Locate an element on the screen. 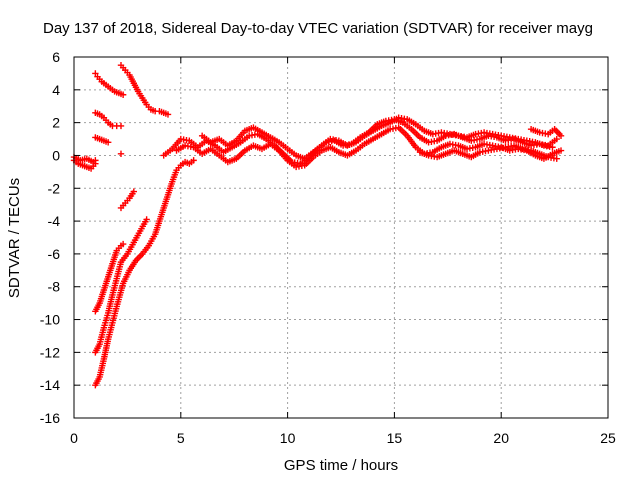  x-tick-label-4: 20 is located at coordinates (501, 438).